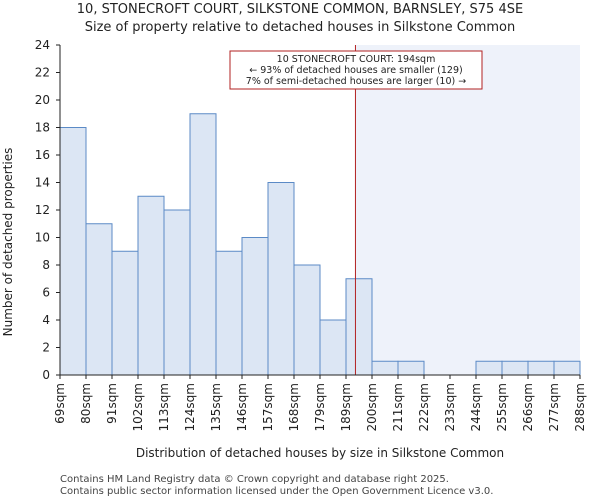  I want to click on x-tick-label-124sqm: 124sqm, so click(190, 407).